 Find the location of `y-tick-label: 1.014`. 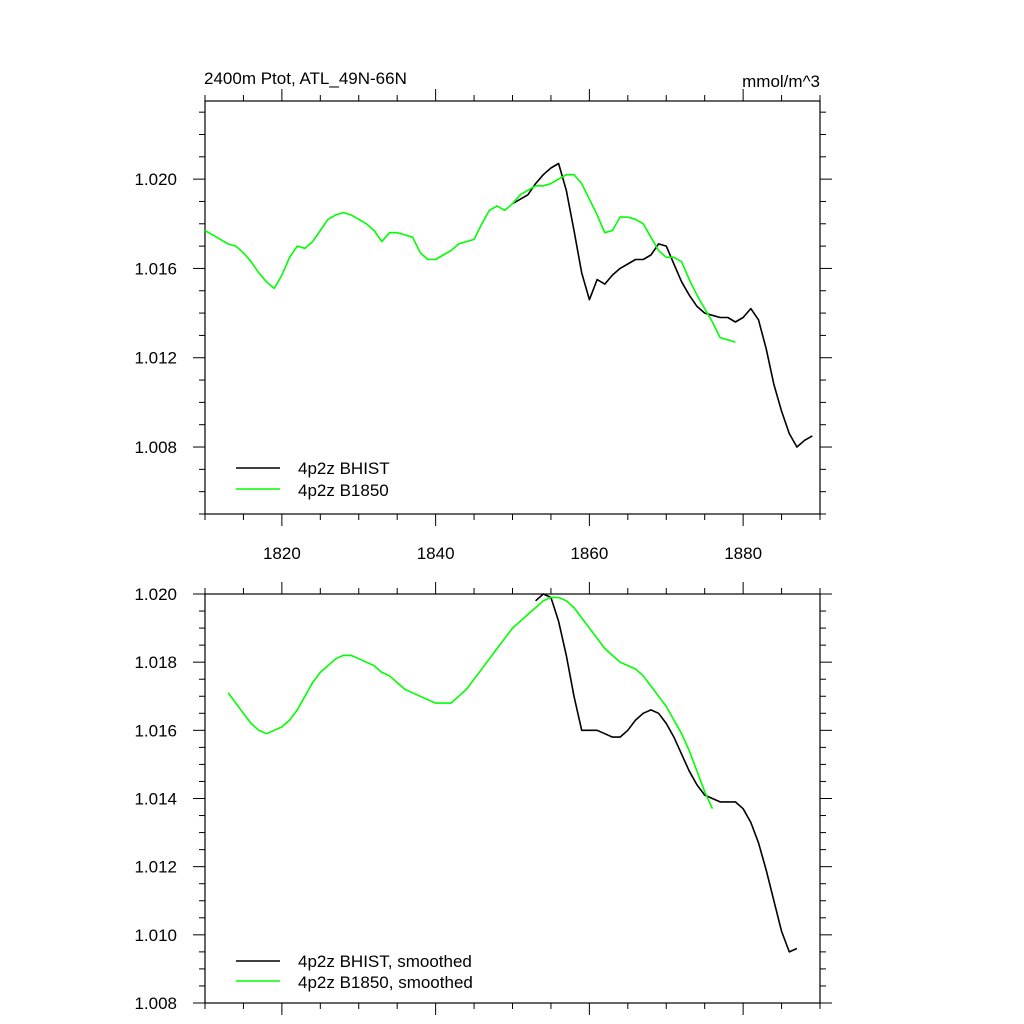

y-tick-label: 1.014 is located at coordinates (155, 799).